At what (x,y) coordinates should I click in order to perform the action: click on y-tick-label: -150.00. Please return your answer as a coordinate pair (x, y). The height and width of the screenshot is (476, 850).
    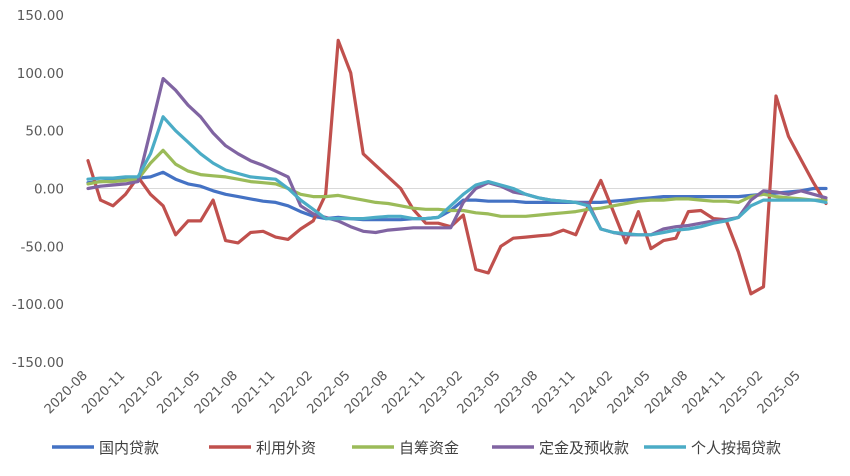
    Looking at the image, I should click on (38, 363).